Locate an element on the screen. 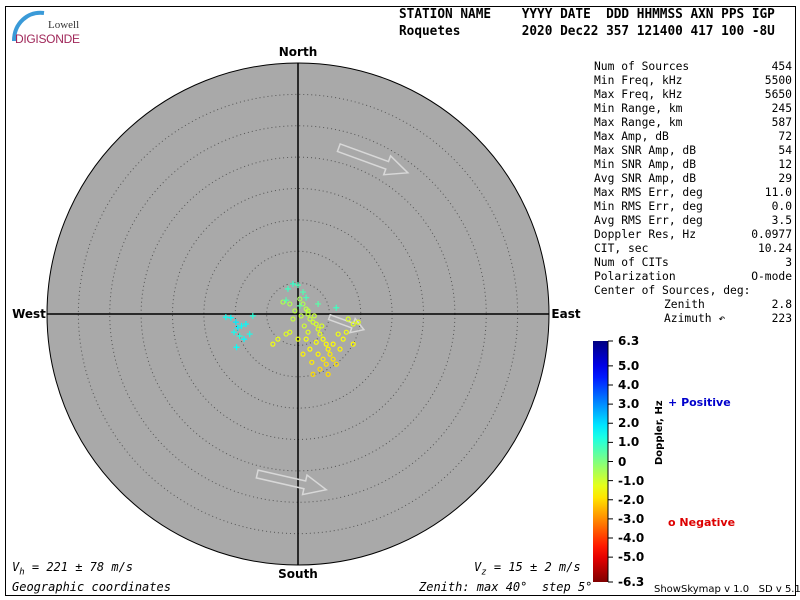 Image resolution: width=800 pixels, height=600 pixels. colorbar-tick-label: -2.0 is located at coordinates (631, 499).